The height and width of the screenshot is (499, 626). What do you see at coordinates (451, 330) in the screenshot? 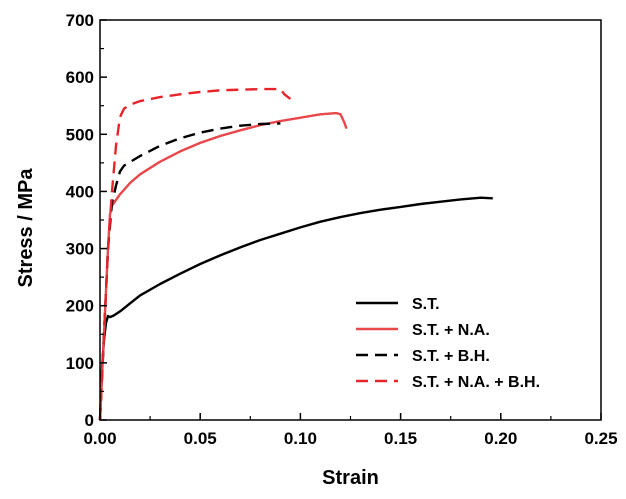
I see `legend-label-2: S.T. + N.A.` at bounding box center [451, 330].